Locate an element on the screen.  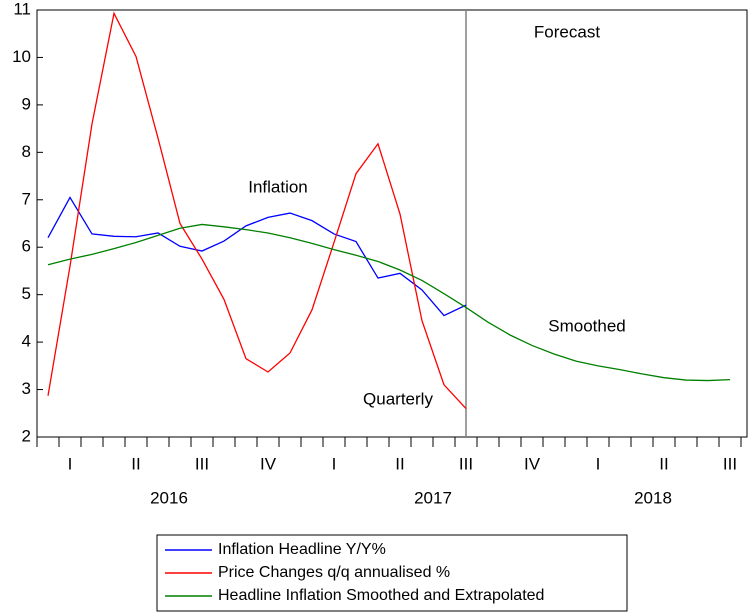
y-tick-label: 7 is located at coordinates (26, 198).